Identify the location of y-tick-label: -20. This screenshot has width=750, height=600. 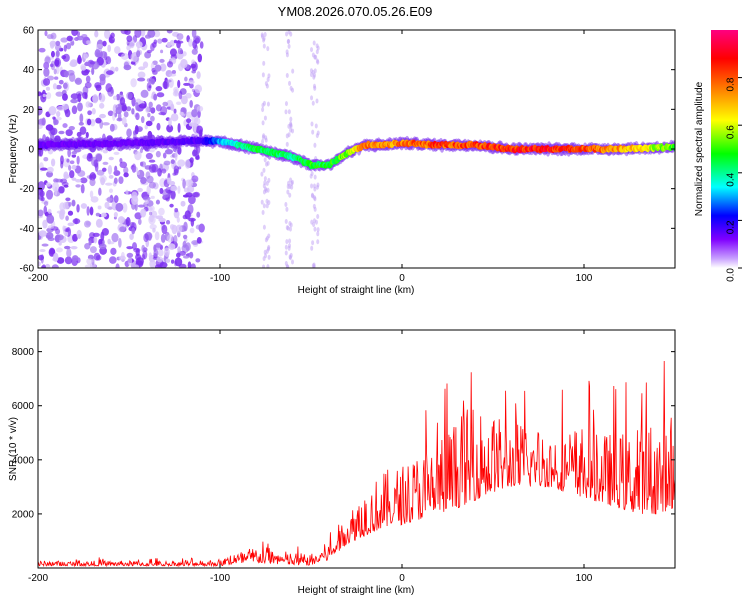
(27, 189).